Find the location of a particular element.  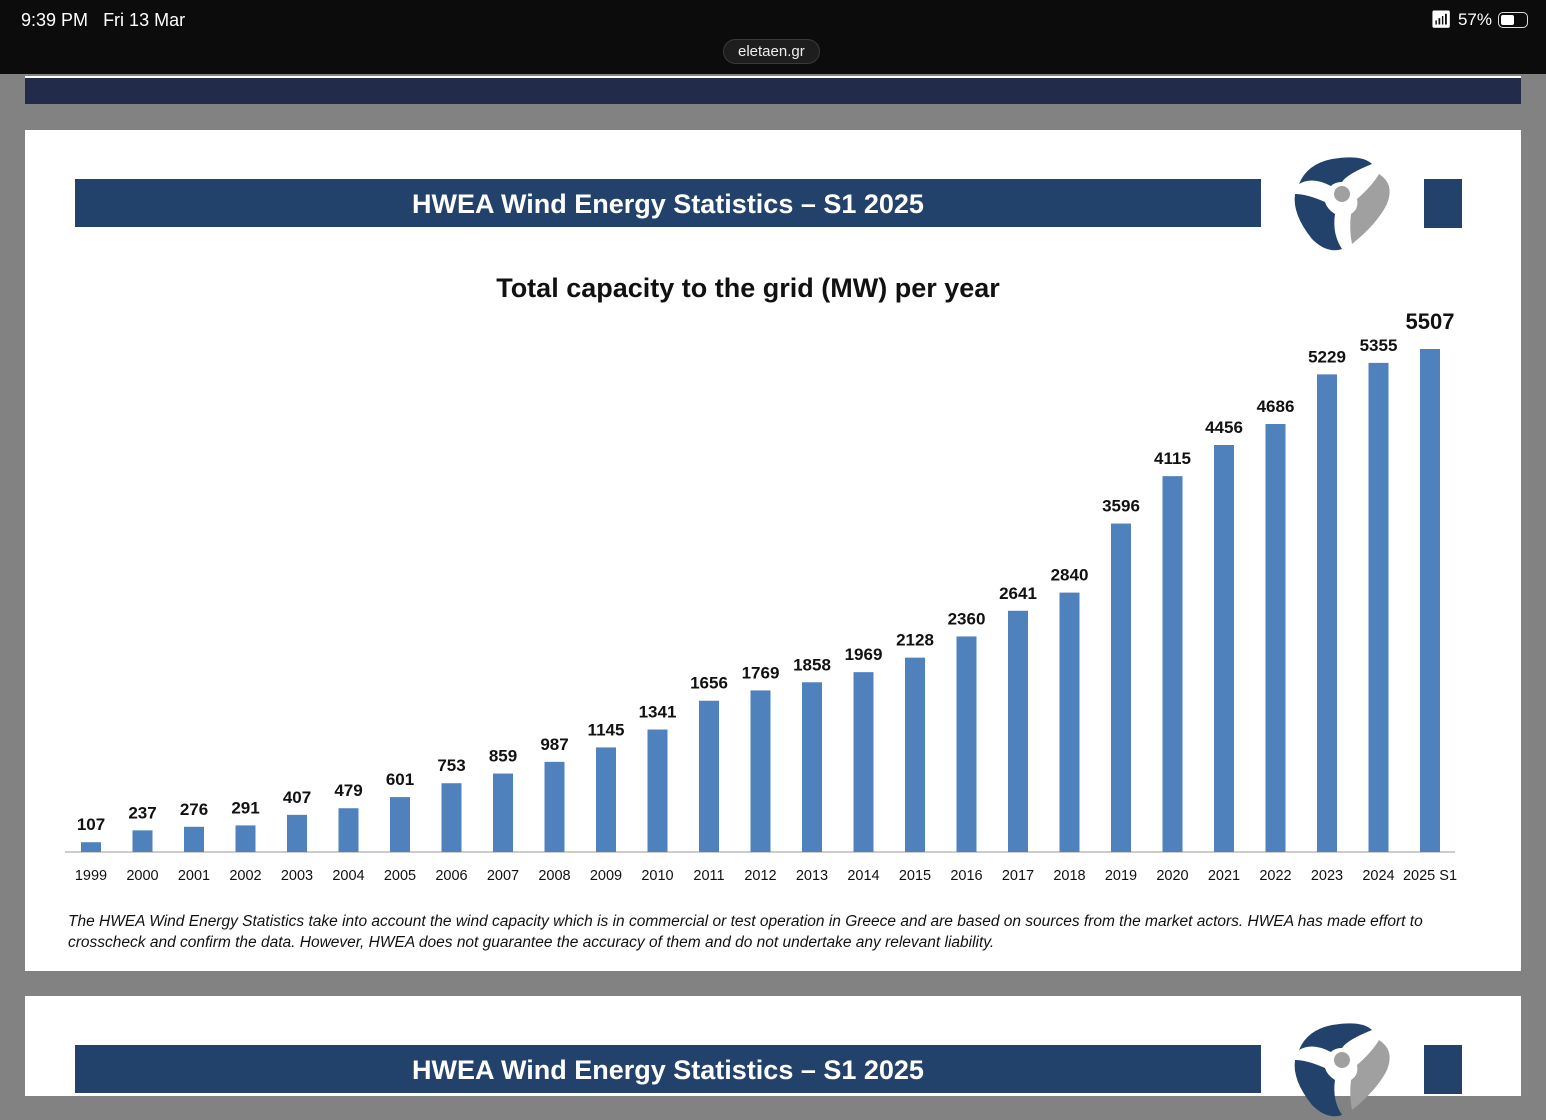

x-tick-label: 2020 is located at coordinates (1172, 876).